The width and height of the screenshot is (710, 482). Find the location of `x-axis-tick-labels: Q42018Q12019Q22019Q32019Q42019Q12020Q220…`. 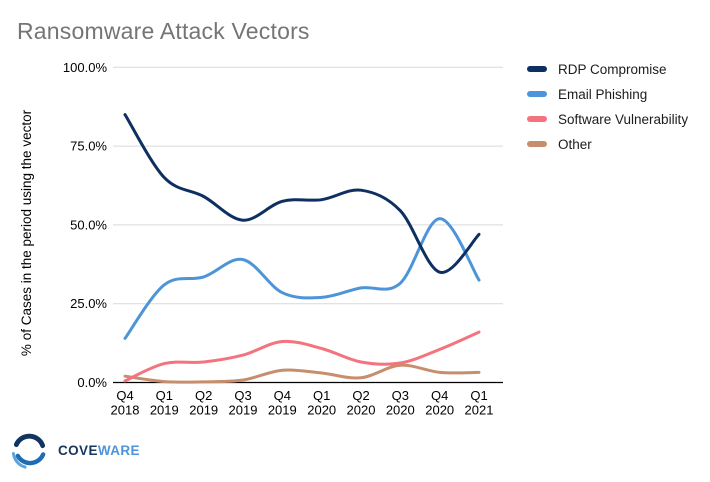

x-axis-tick-labels: Q42018Q12019Q22019Q32019Q42019Q12020Q220… is located at coordinates (302, 403).